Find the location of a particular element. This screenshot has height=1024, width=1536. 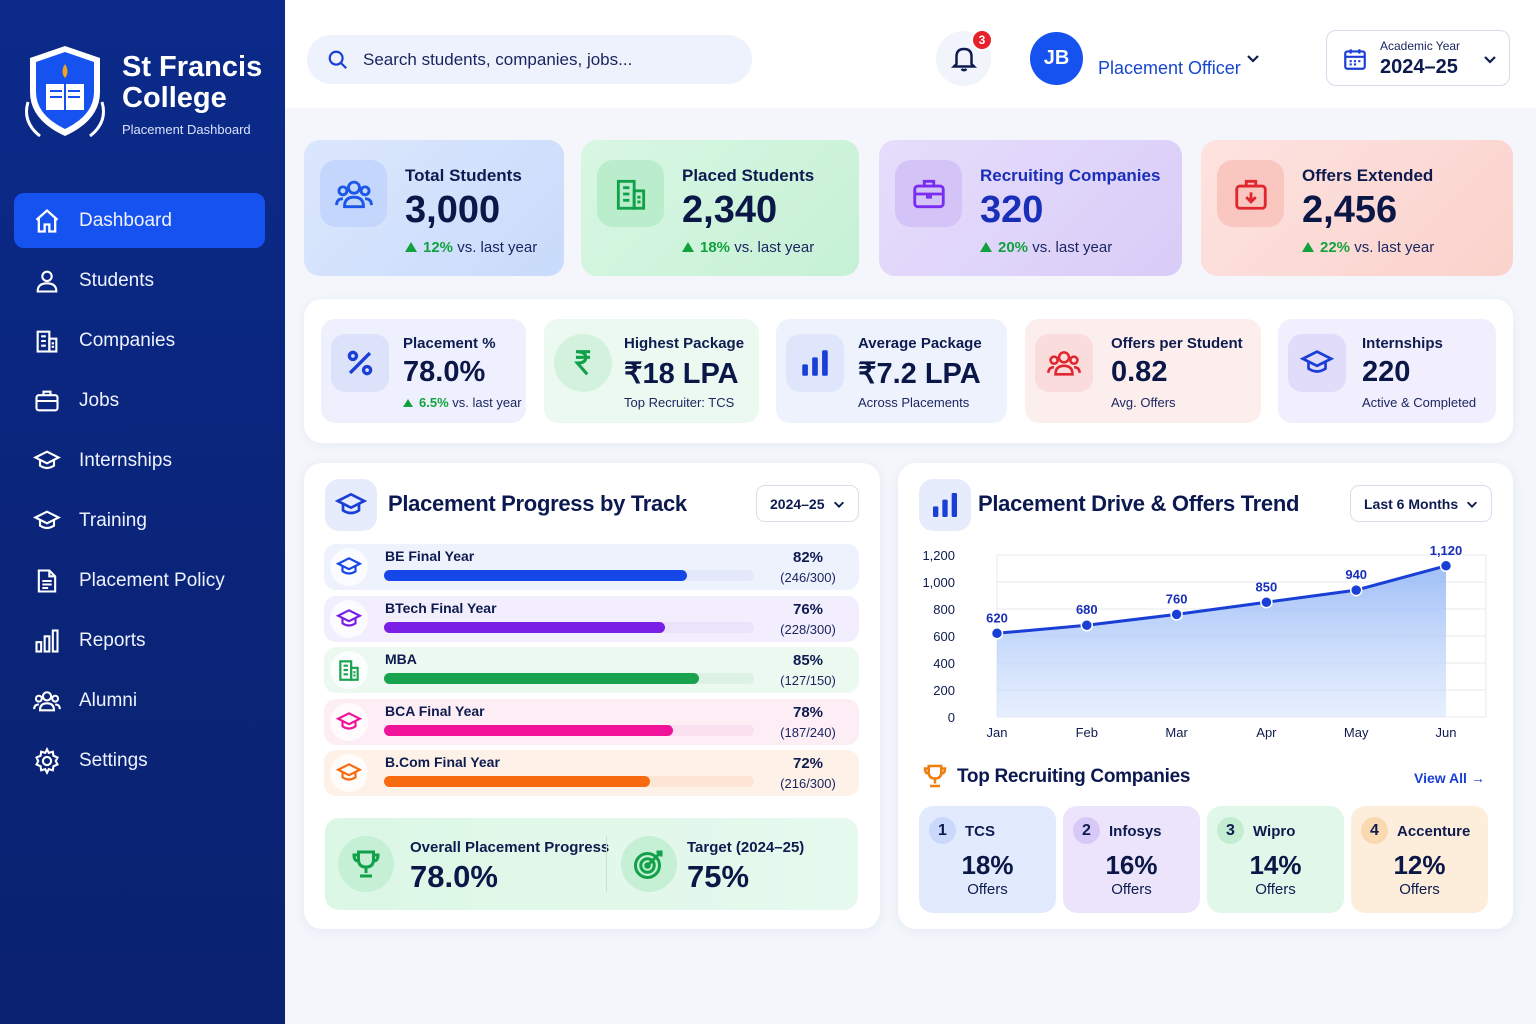

overall-progress-label: Overall Placement Progress is located at coordinates (510, 847).